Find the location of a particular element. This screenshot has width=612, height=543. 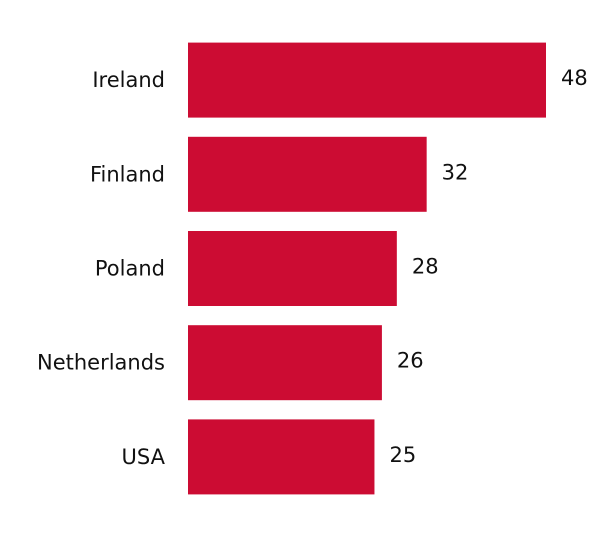

category-label: Ireland is located at coordinates (128, 80).